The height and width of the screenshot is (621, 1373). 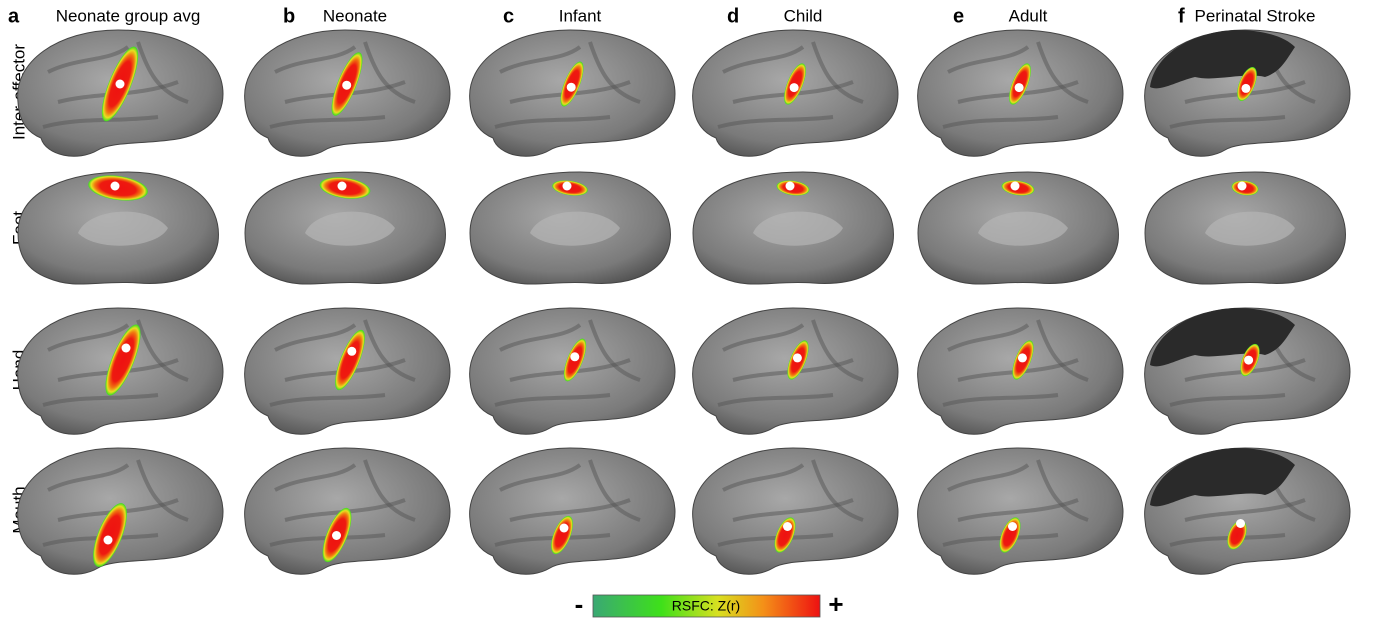 I want to click on colorbar-min: -, so click(x=579, y=604).